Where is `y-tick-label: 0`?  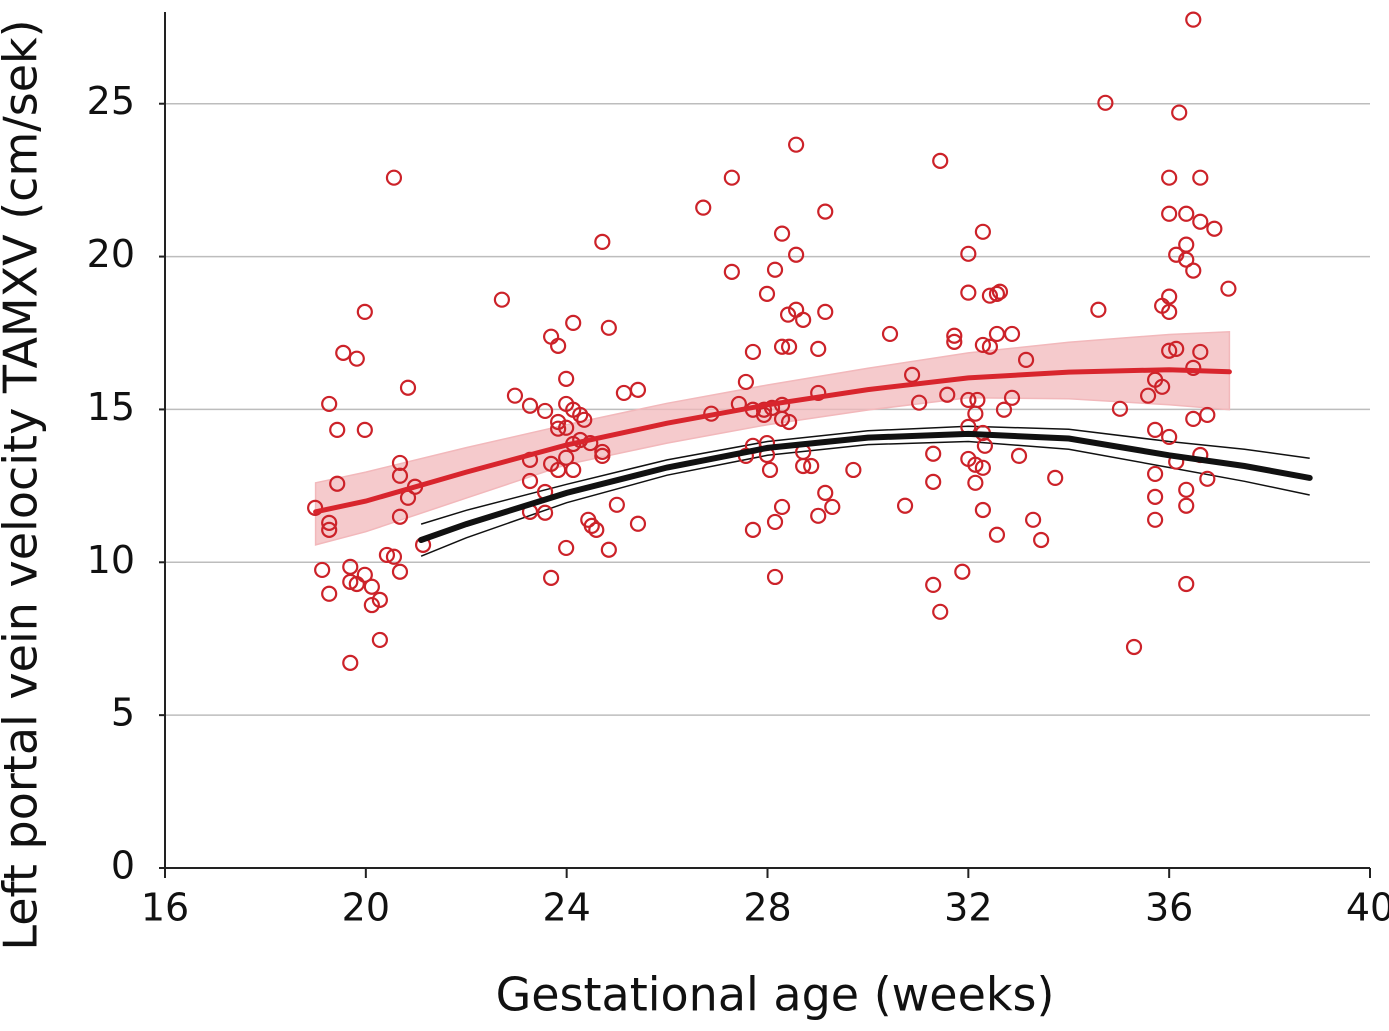 y-tick-label: 0 is located at coordinates (123, 866).